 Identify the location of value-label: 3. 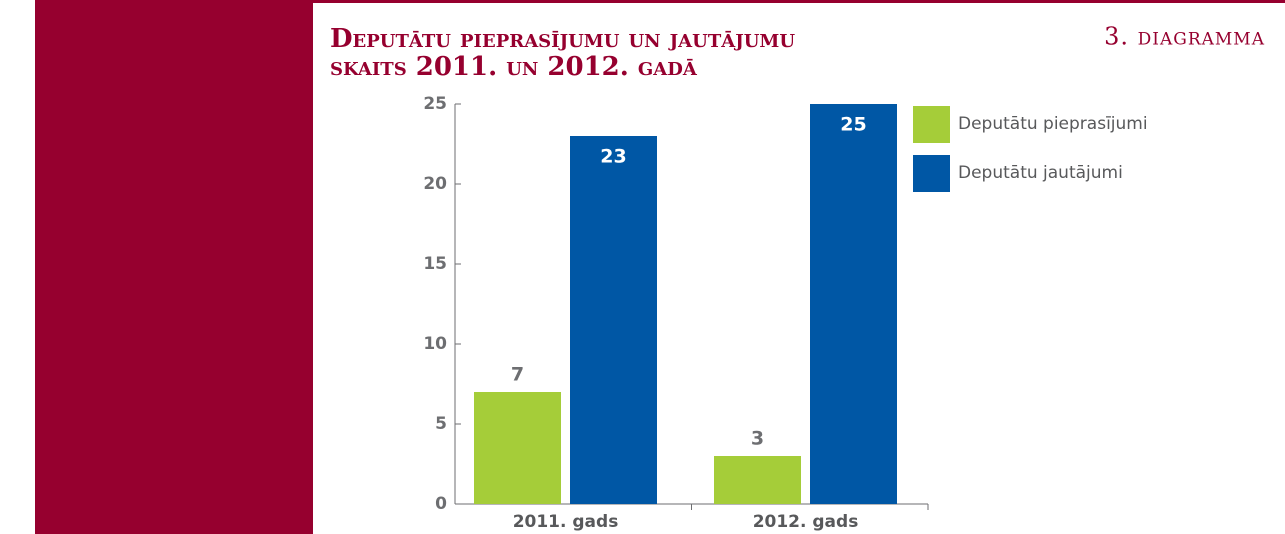
(757, 439).